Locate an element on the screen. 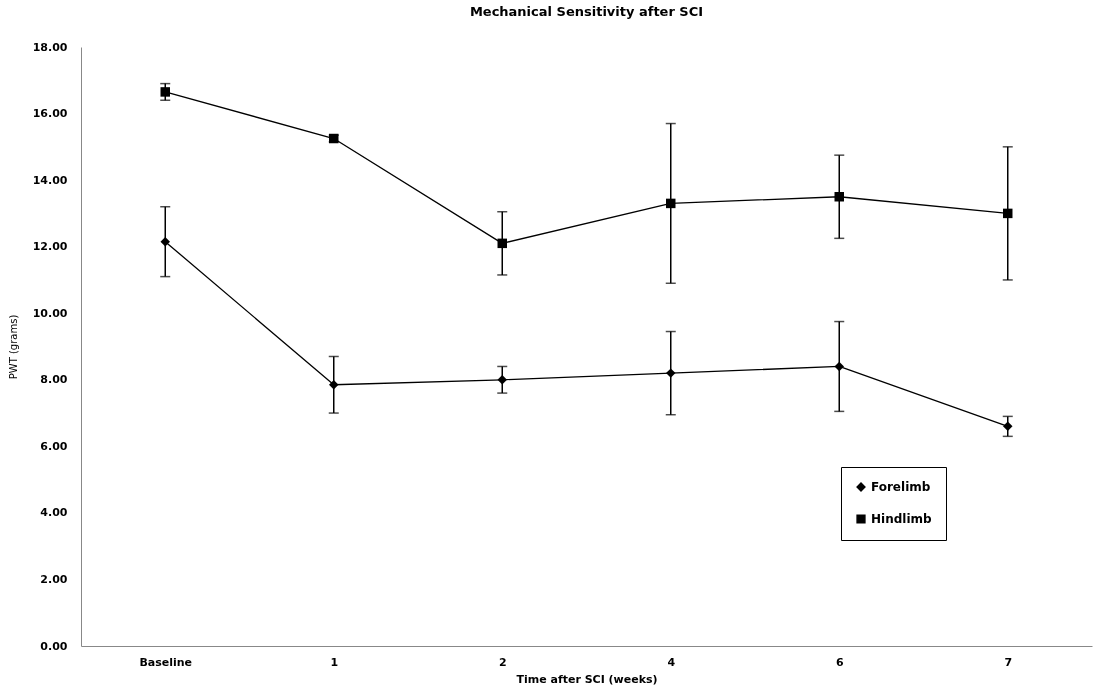 The width and height of the screenshot is (1110, 698). y-tick-label: 8.00 is located at coordinates (54, 380).